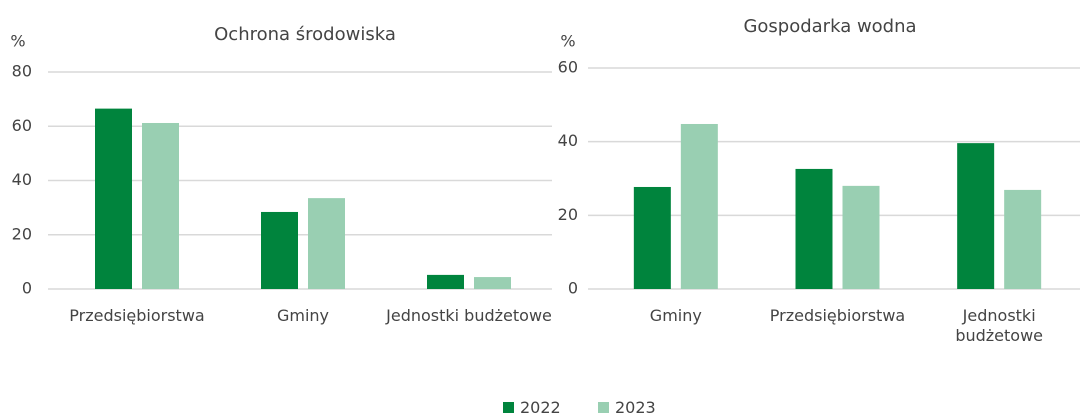  I want to click on legend-label: 2022, so click(540, 407).